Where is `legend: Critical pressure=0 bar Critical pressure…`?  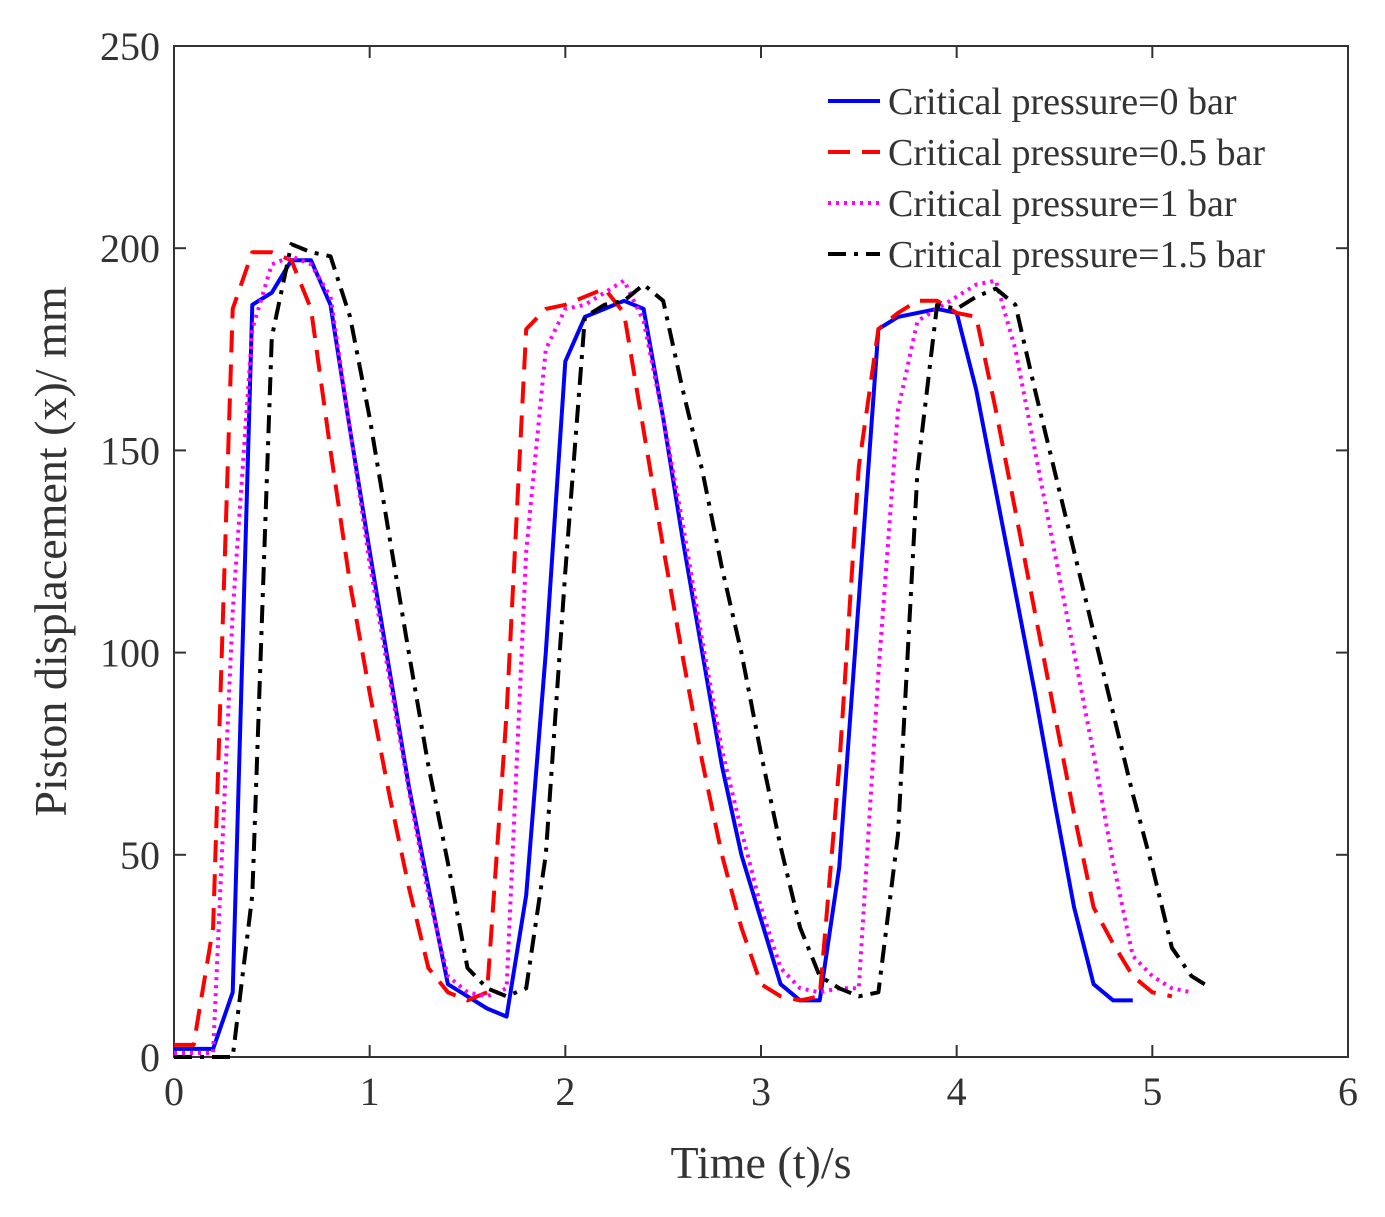
legend: Critical pressure=0 bar Critical pressure… is located at coordinates (1046, 178).